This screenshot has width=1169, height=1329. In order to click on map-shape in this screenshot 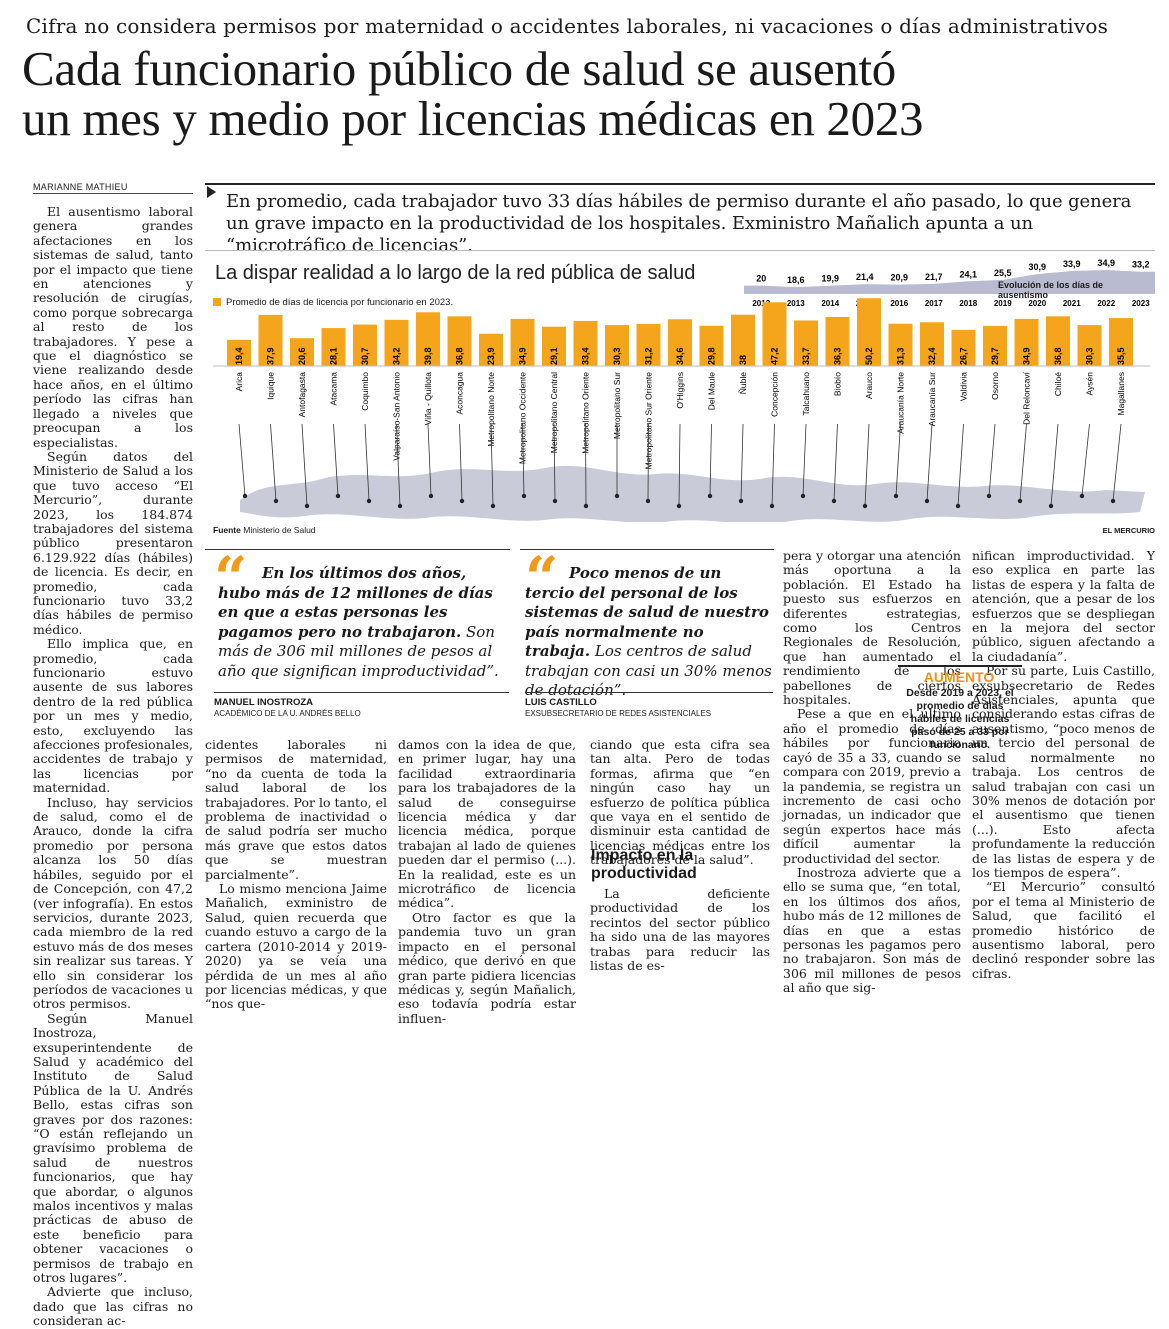, I will do `click(692, 493)`.